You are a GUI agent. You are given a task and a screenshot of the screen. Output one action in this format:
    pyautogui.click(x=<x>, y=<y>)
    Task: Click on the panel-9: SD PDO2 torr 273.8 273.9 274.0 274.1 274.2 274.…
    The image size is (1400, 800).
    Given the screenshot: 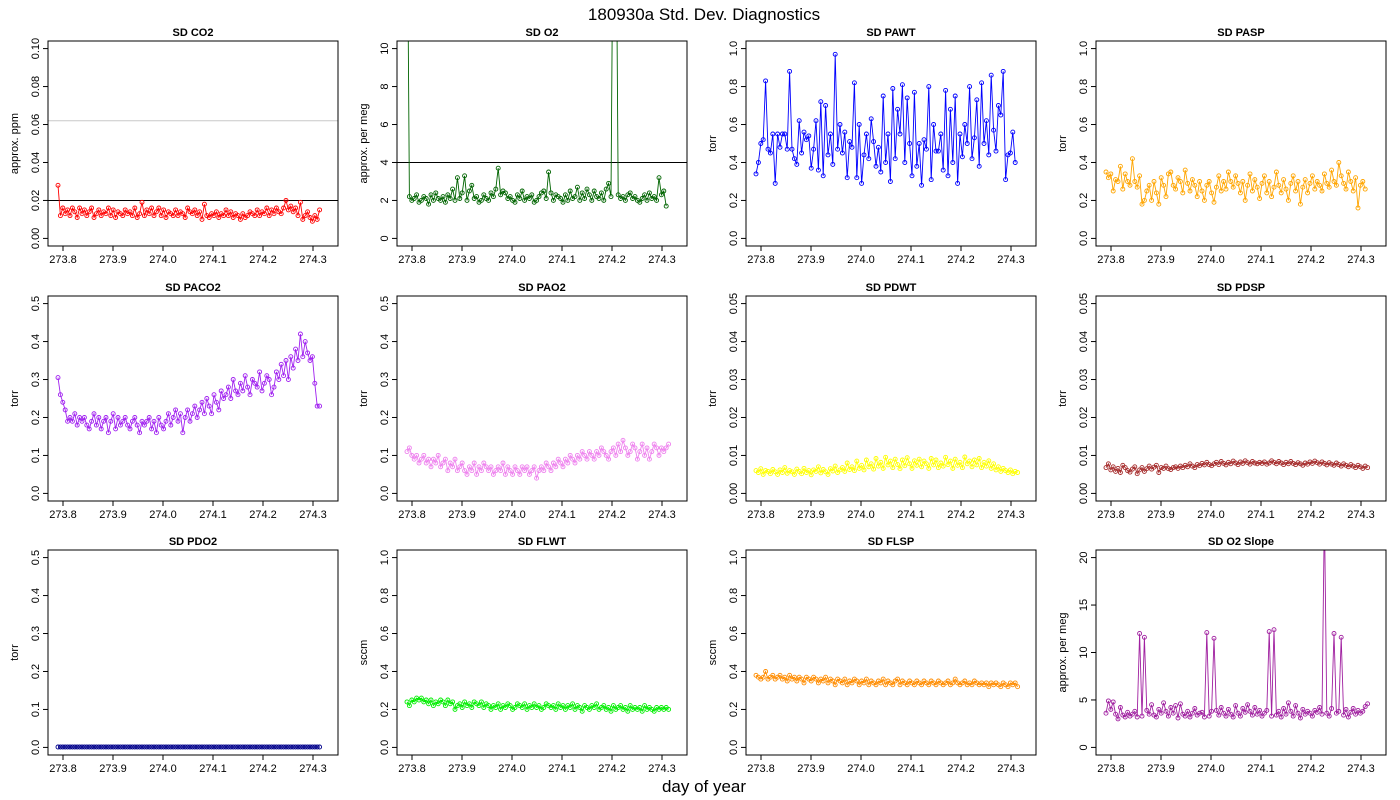 What is the action you would take?
    pyautogui.click(x=174, y=655)
    